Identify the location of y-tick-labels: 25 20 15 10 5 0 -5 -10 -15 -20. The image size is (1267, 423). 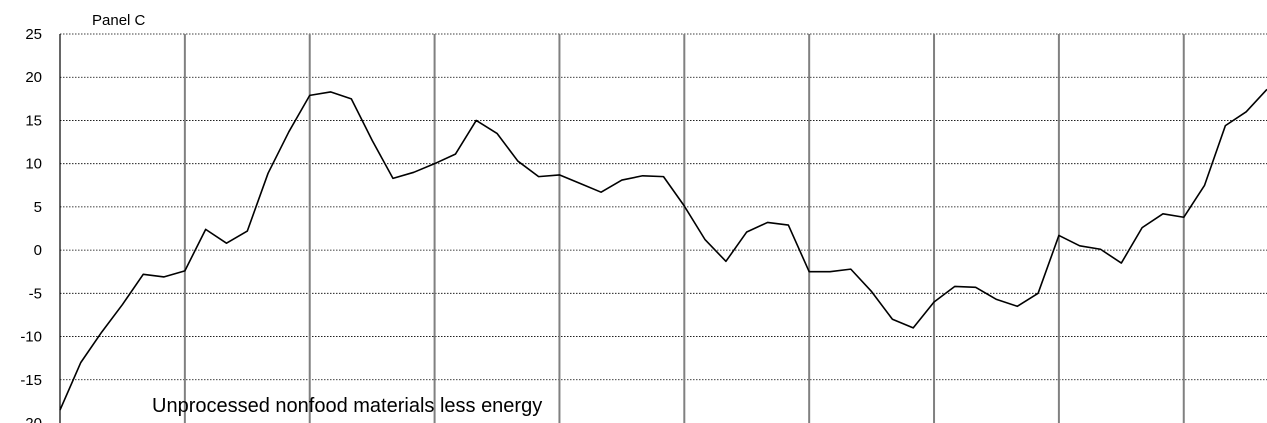
(31, 224).